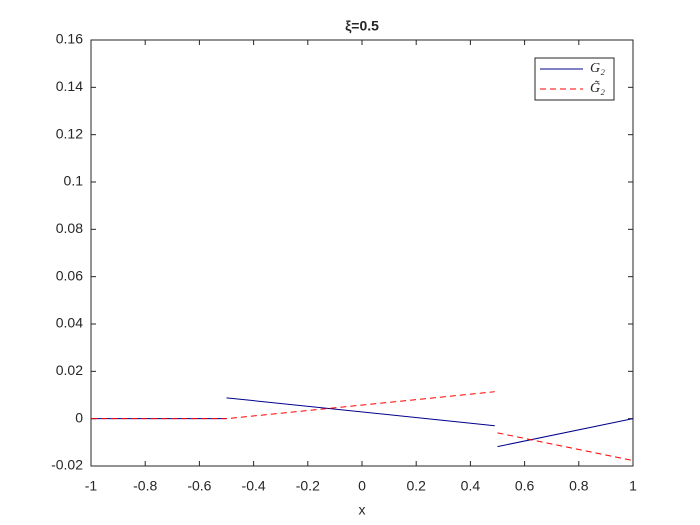  I want to click on legend-label: G̃₂, so click(597, 88).